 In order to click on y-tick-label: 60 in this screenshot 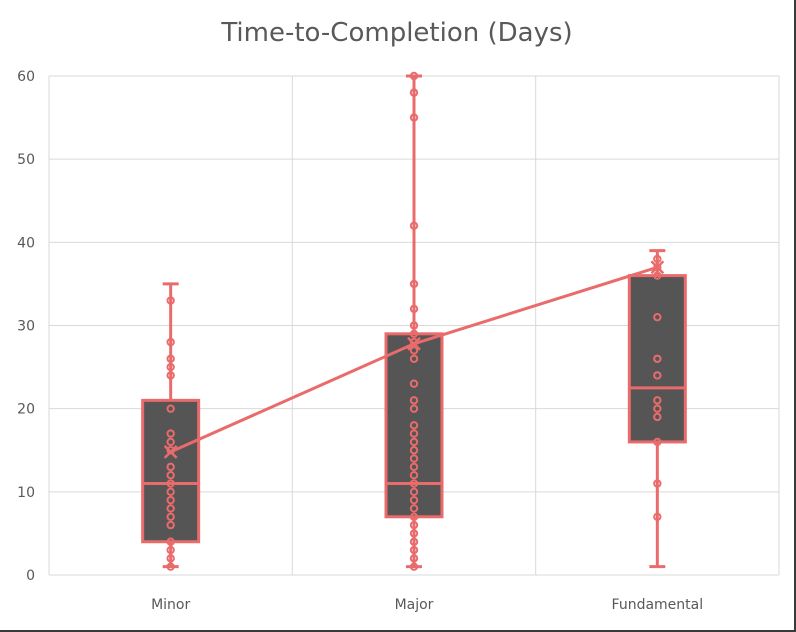, I will do `click(26, 77)`.